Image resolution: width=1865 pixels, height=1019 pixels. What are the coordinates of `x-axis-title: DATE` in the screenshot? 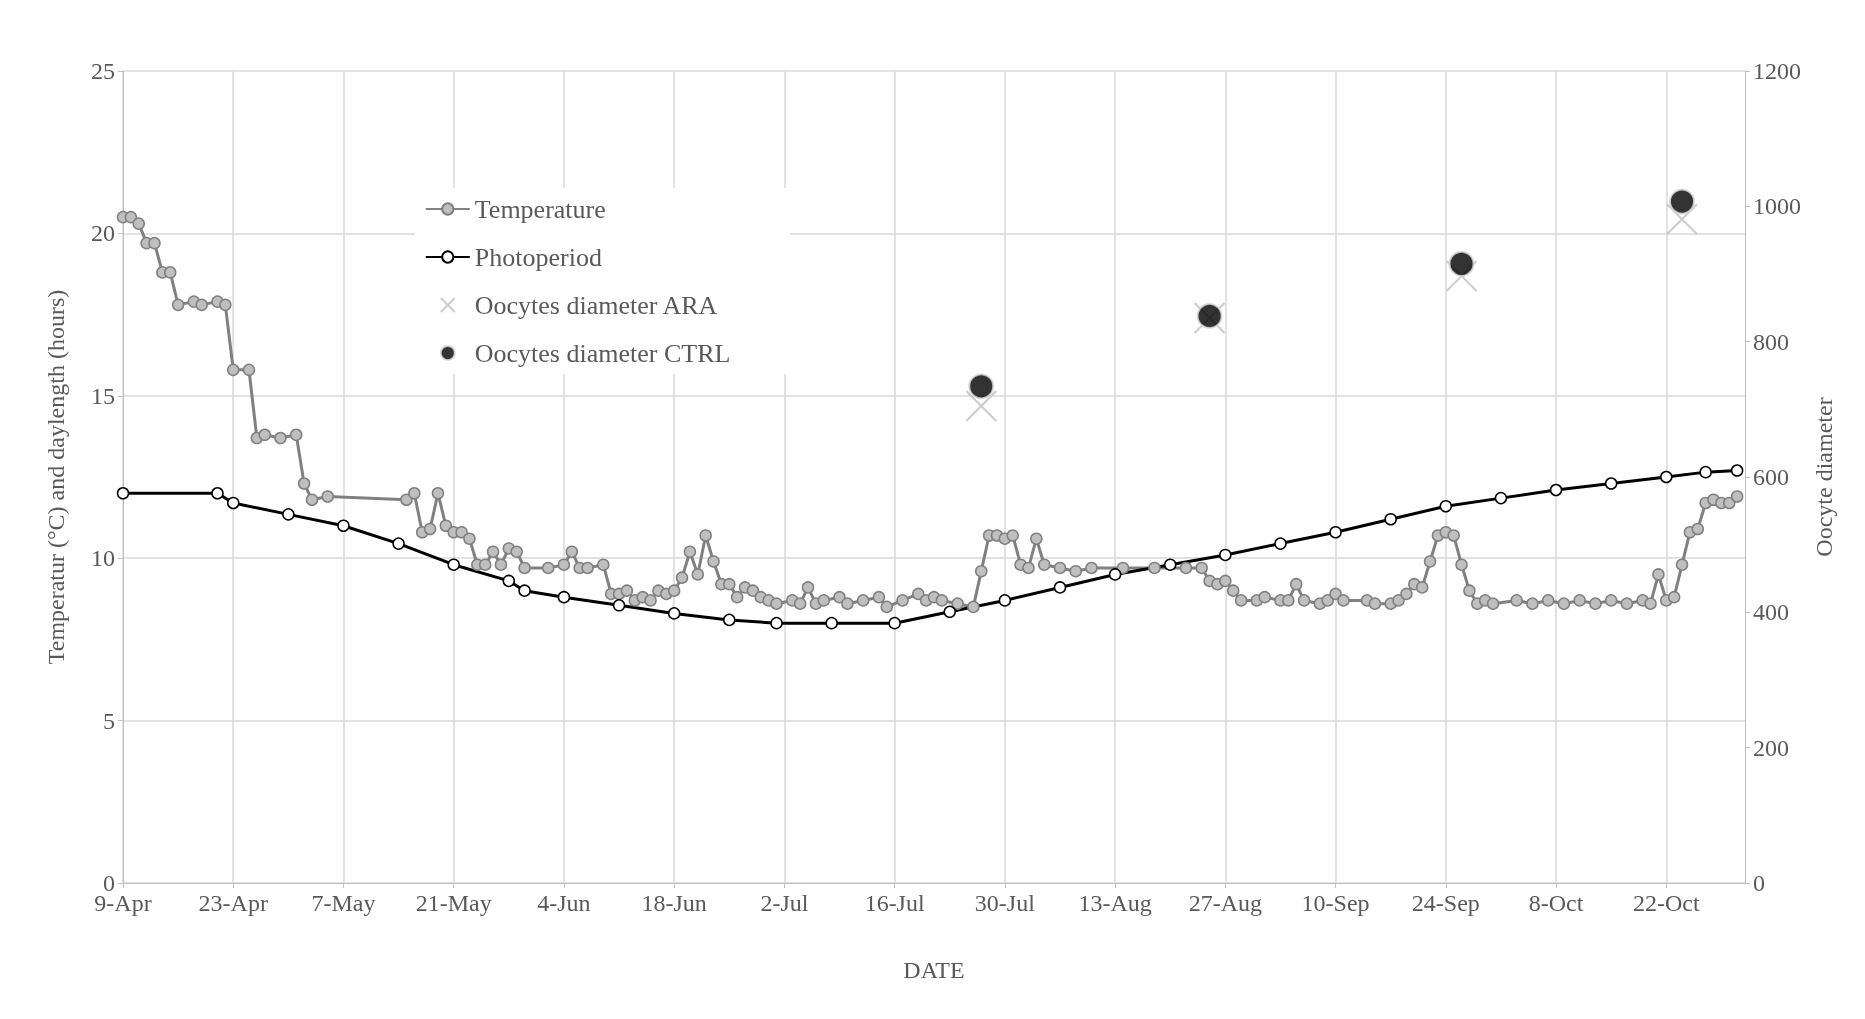 It's located at (934, 970).